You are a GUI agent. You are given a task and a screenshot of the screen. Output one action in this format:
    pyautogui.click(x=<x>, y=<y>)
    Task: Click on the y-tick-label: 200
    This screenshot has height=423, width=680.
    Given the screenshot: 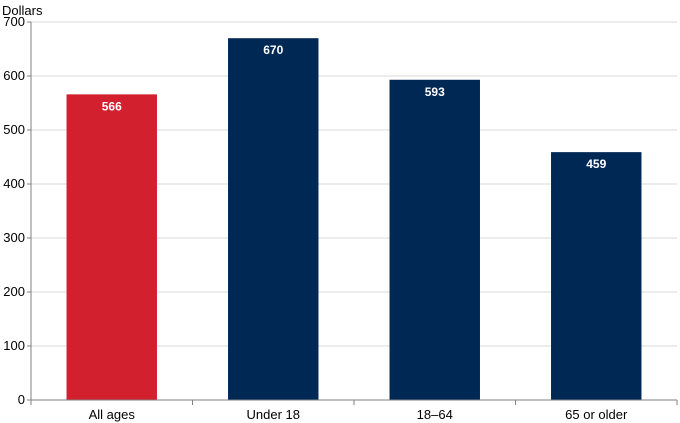 What is the action you would take?
    pyautogui.click(x=14, y=291)
    